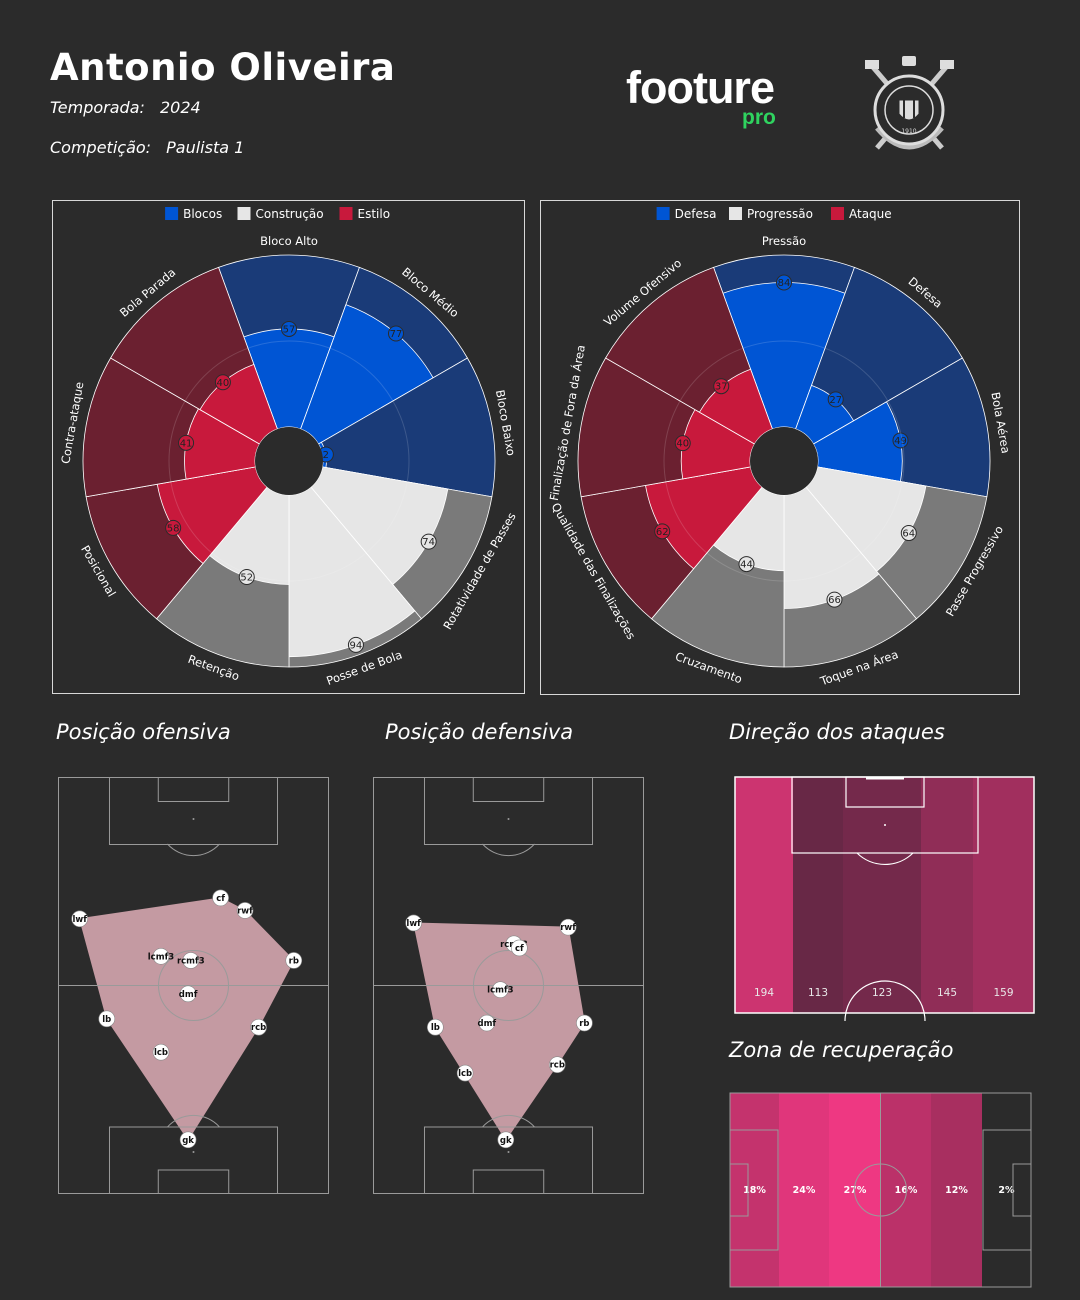 This screenshot has height=1300, width=1080. I want to click on player-label-cf: cf, so click(220, 899).